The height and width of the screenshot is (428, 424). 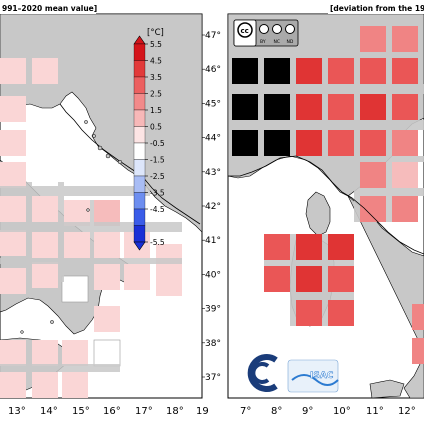 I want to click on colorbar-tick-label: 2.5, so click(x=156, y=94).